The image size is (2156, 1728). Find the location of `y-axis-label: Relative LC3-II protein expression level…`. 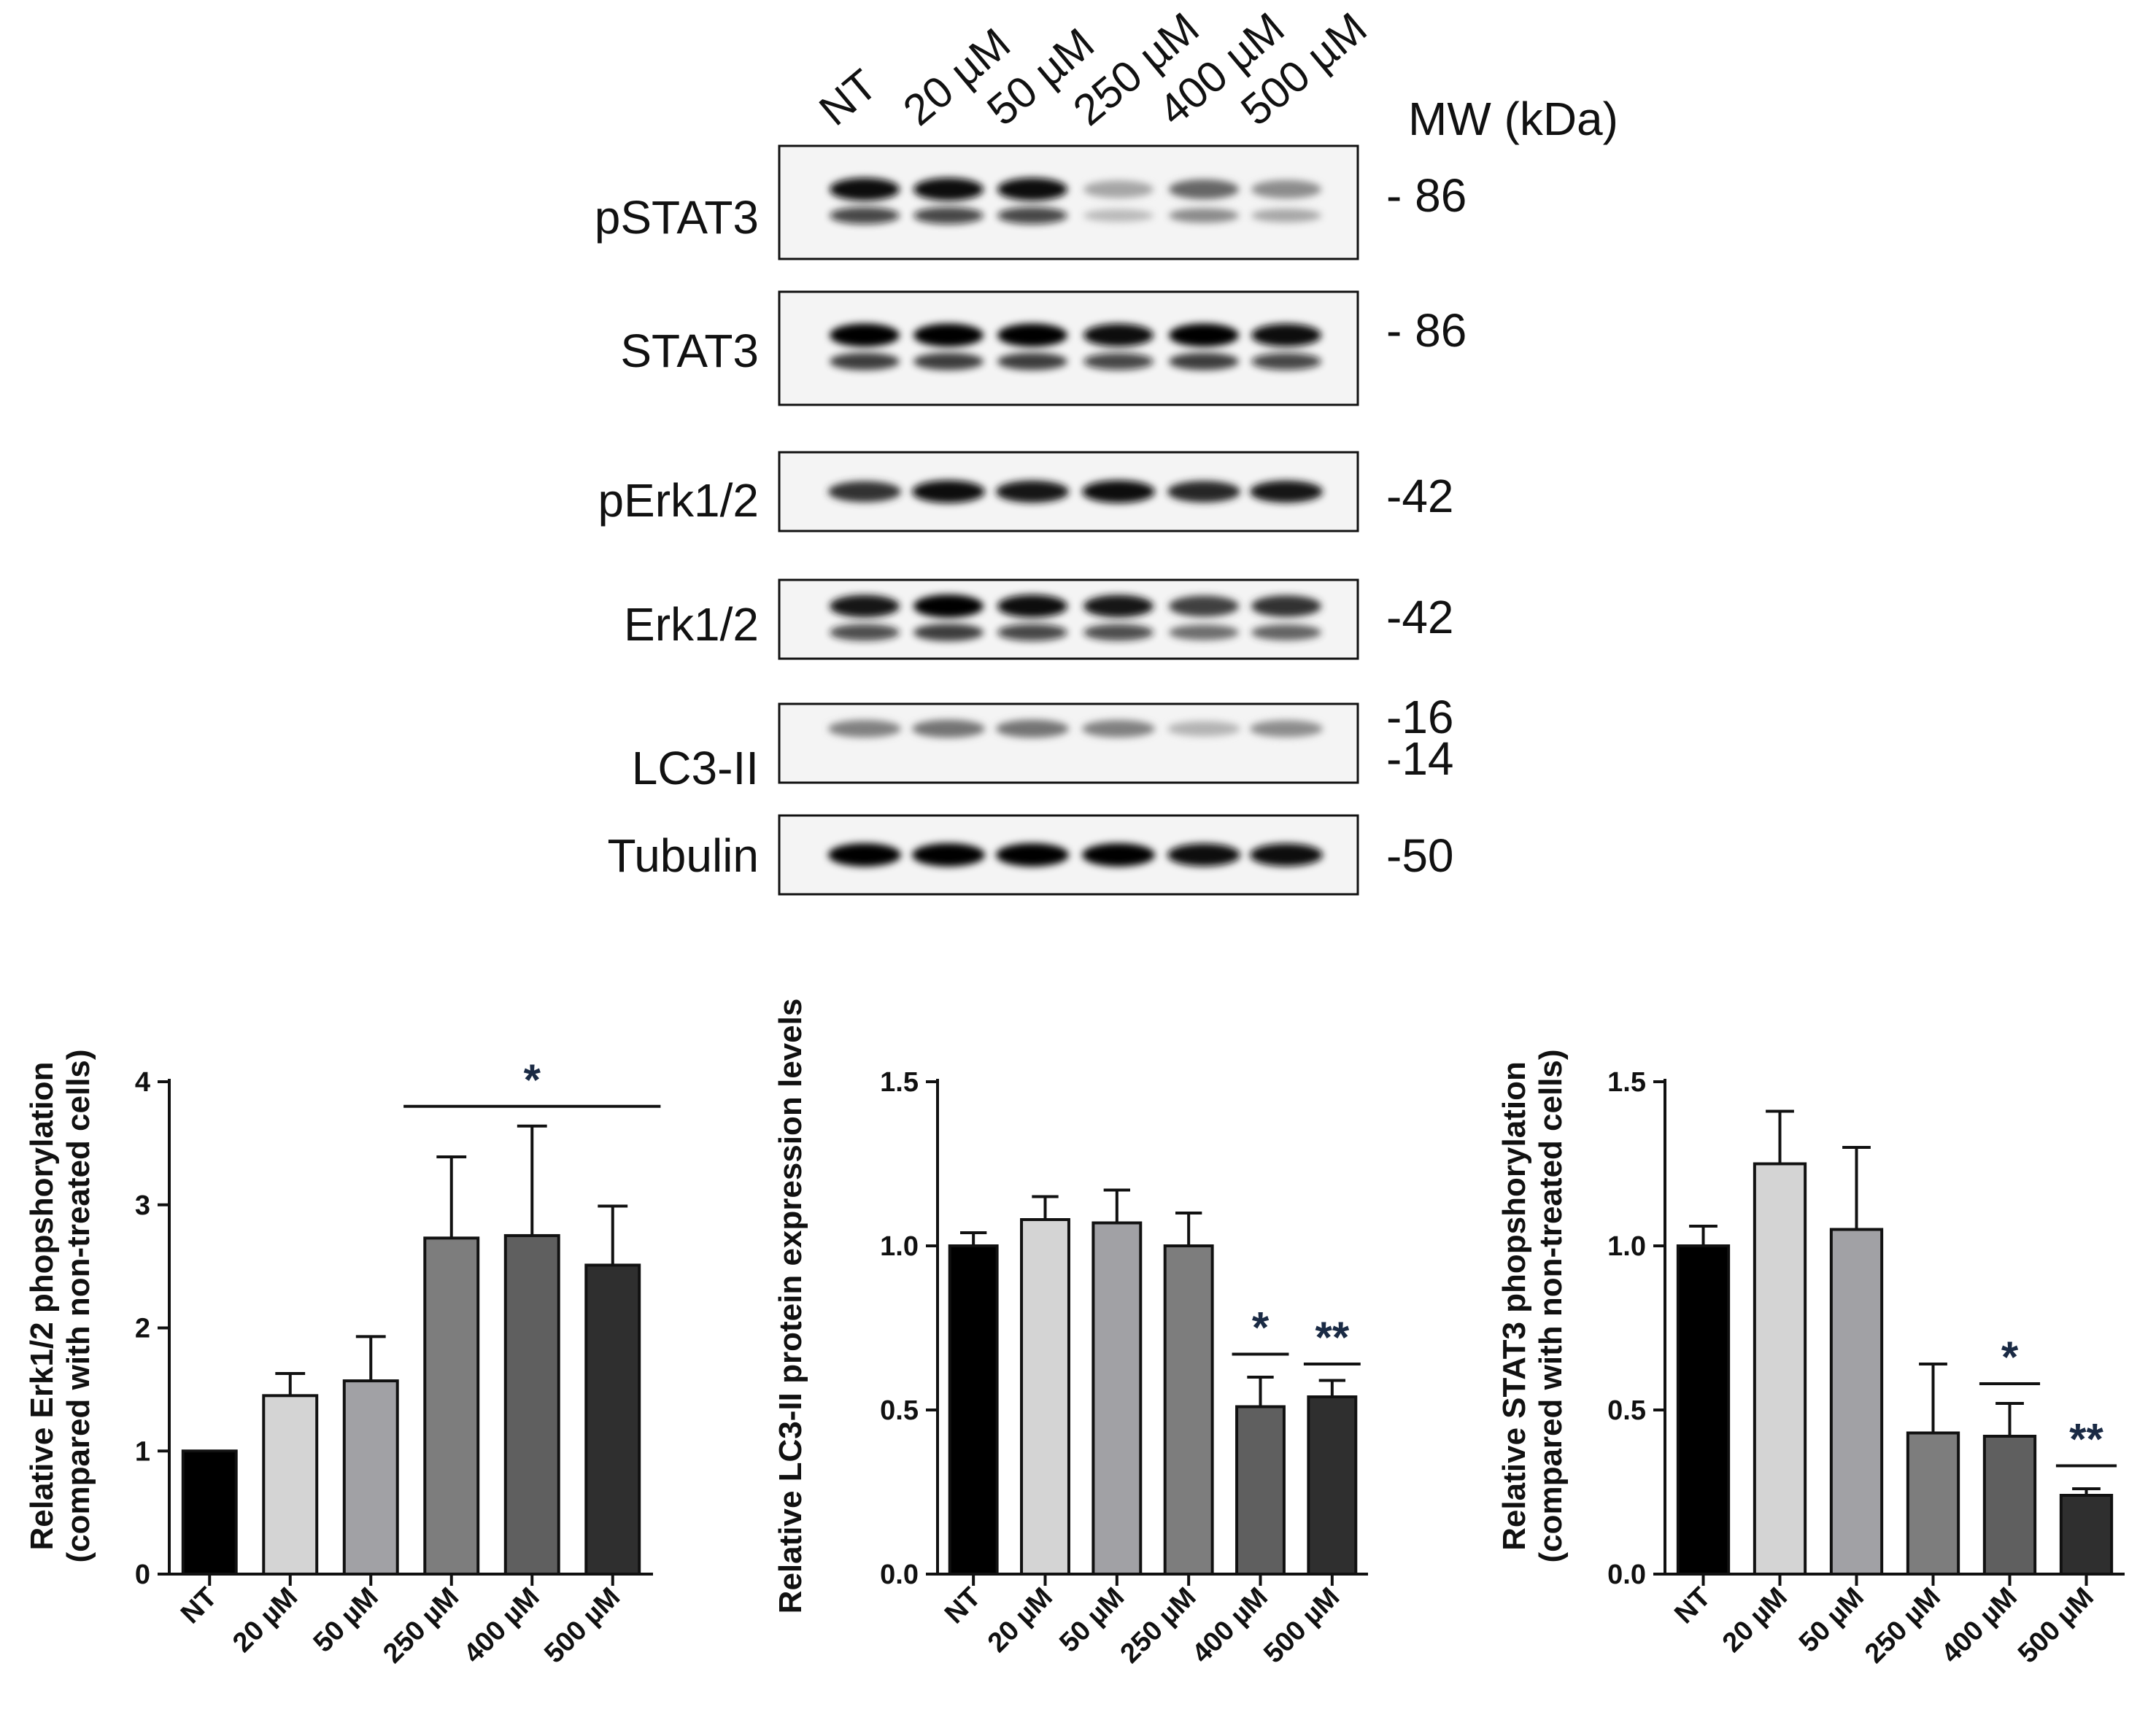

y-axis-label: Relative LC3-II protein expression level… is located at coordinates (790, 1306).